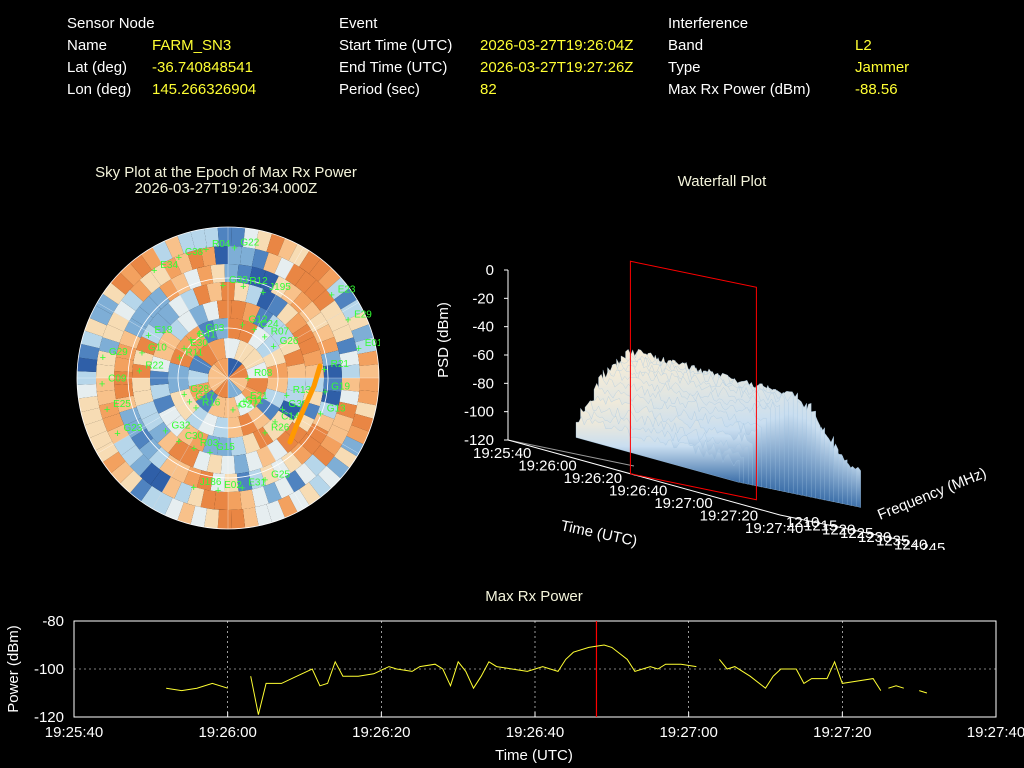  What do you see at coordinates (257, 319) in the screenshot?
I see `satellite-label: G12` at bounding box center [257, 319].